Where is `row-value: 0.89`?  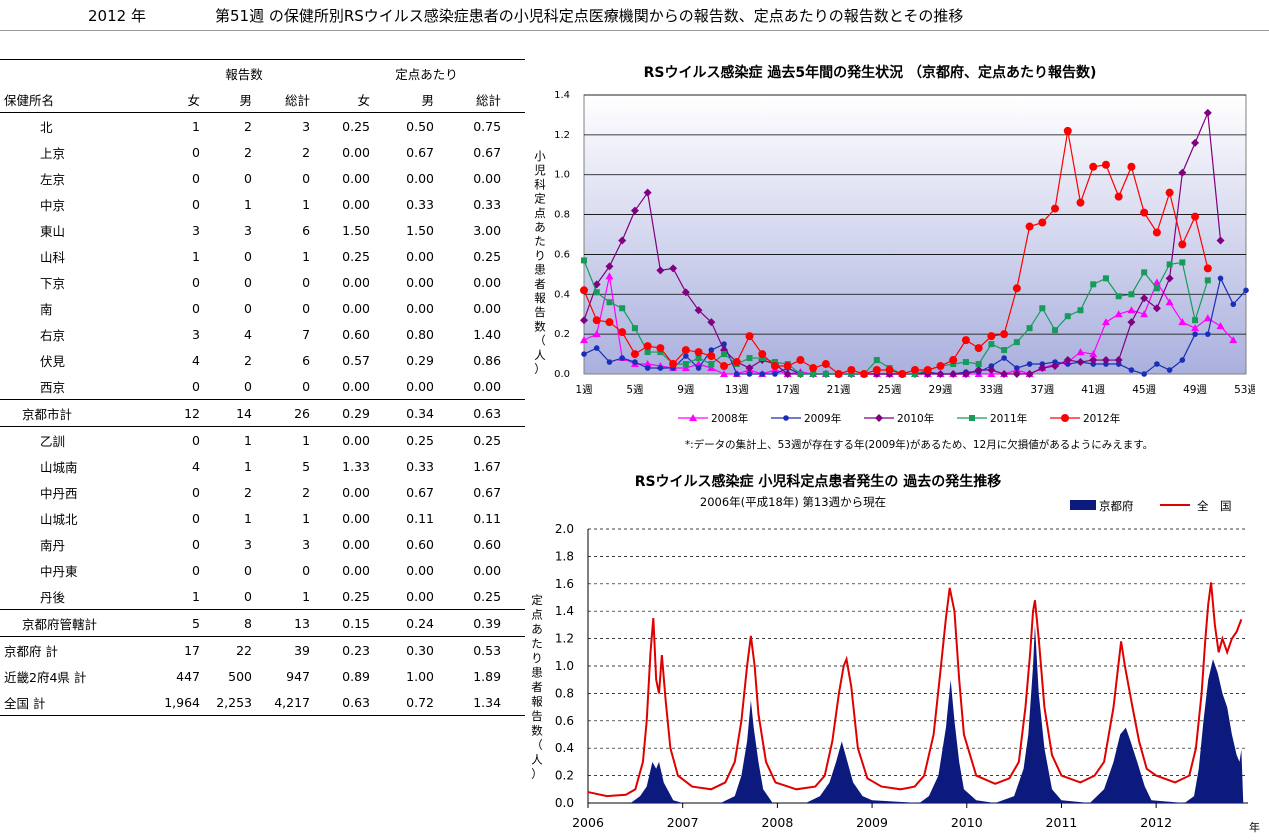
row-value: 0.89 is located at coordinates (356, 676).